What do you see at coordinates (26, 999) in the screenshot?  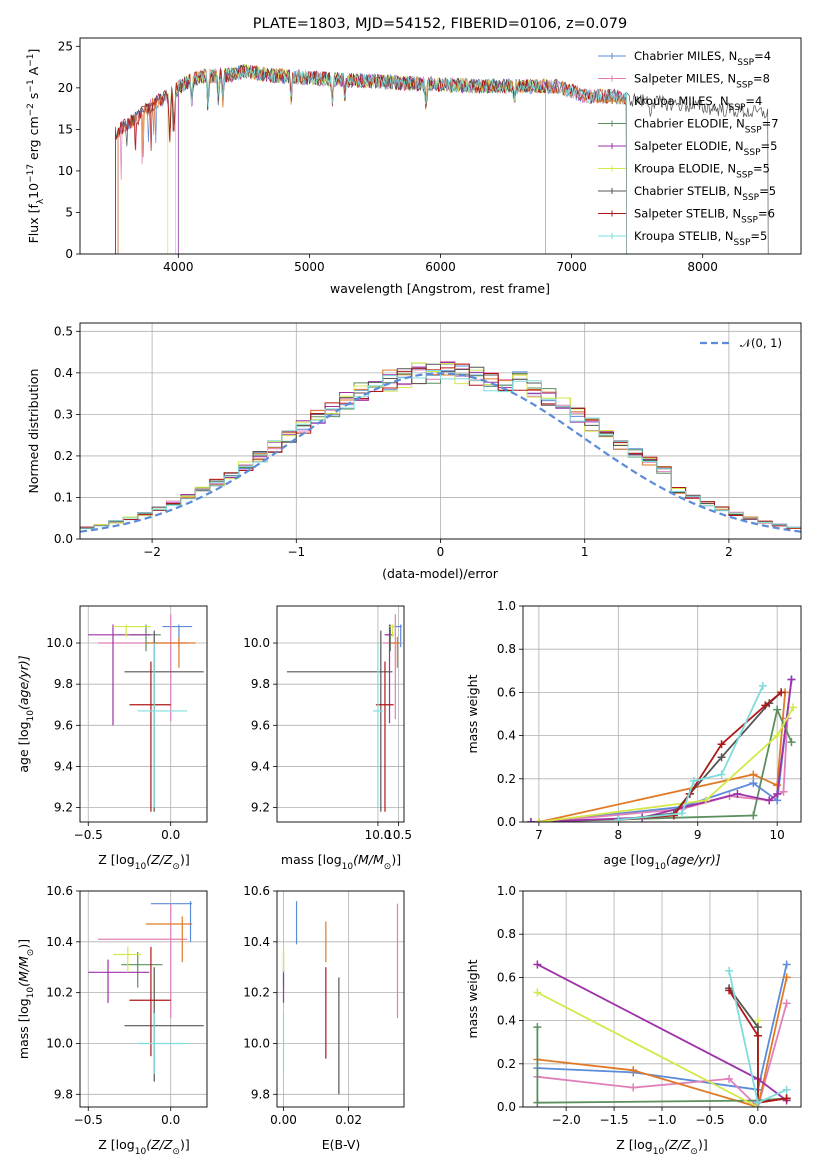 I see `mass-vs-z-ylabel: mass [log10(M/M⊙)]` at bounding box center [26, 999].